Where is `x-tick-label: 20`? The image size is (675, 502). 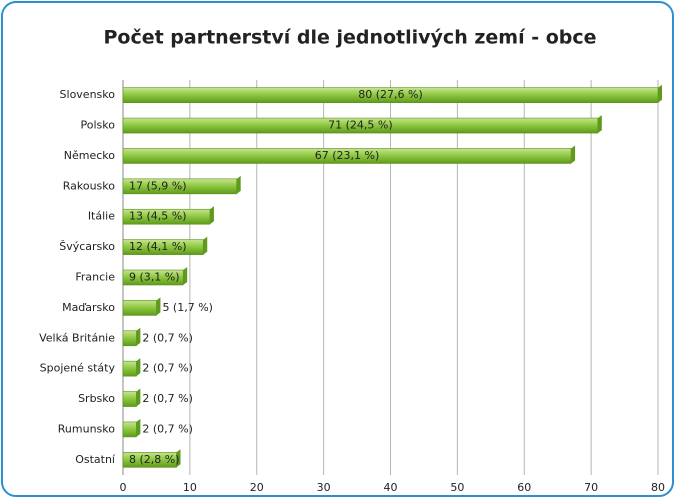 x-tick-label: 20 is located at coordinates (257, 487).